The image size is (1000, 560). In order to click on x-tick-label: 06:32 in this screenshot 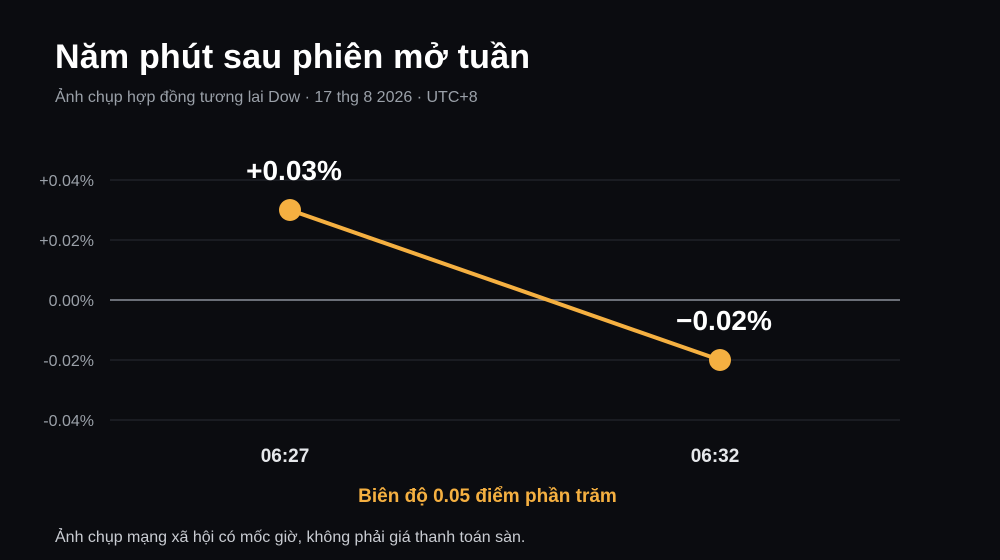, I will do `click(715, 456)`.